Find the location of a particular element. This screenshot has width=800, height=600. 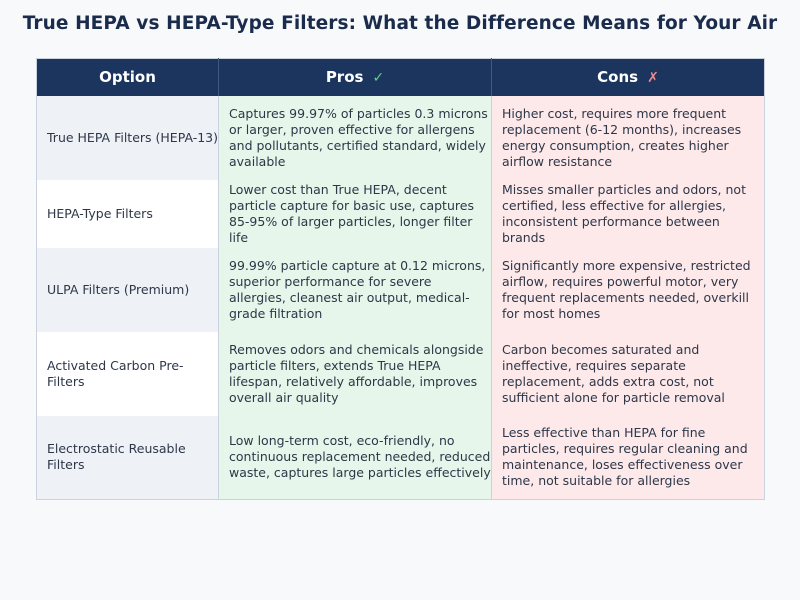

option-cell: ULPA Filters (Premium) is located at coordinates (127, 289).